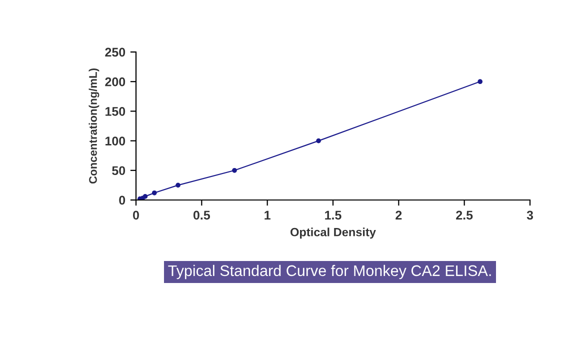  What do you see at coordinates (267, 215) in the screenshot?
I see `x-tick-label: 1` at bounding box center [267, 215].